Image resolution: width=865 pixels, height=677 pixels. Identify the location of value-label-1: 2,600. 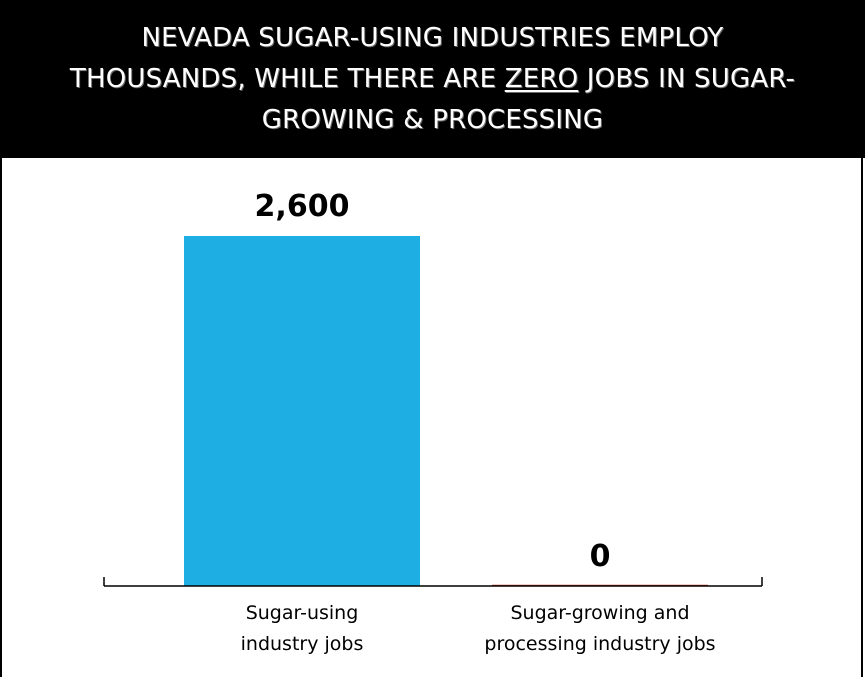
(302, 206).